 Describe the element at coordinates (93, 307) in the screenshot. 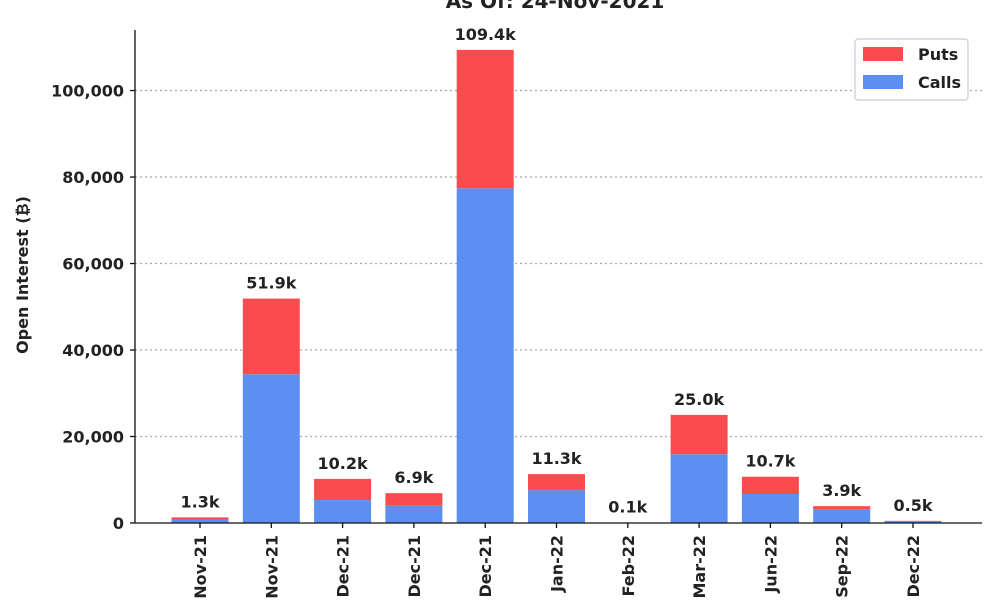

I see `y-axis-ticks: 0 20,000 40,000 60,000 80,000 100,000` at that location.